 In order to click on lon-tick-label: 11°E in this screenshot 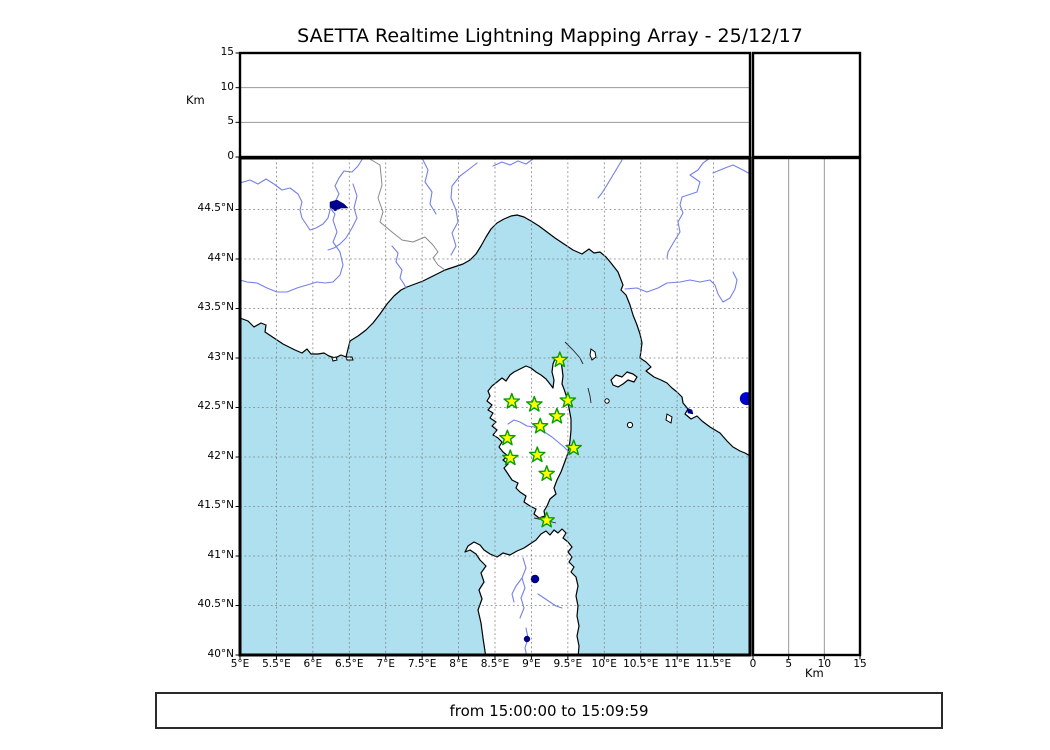, I will do `click(677, 664)`.